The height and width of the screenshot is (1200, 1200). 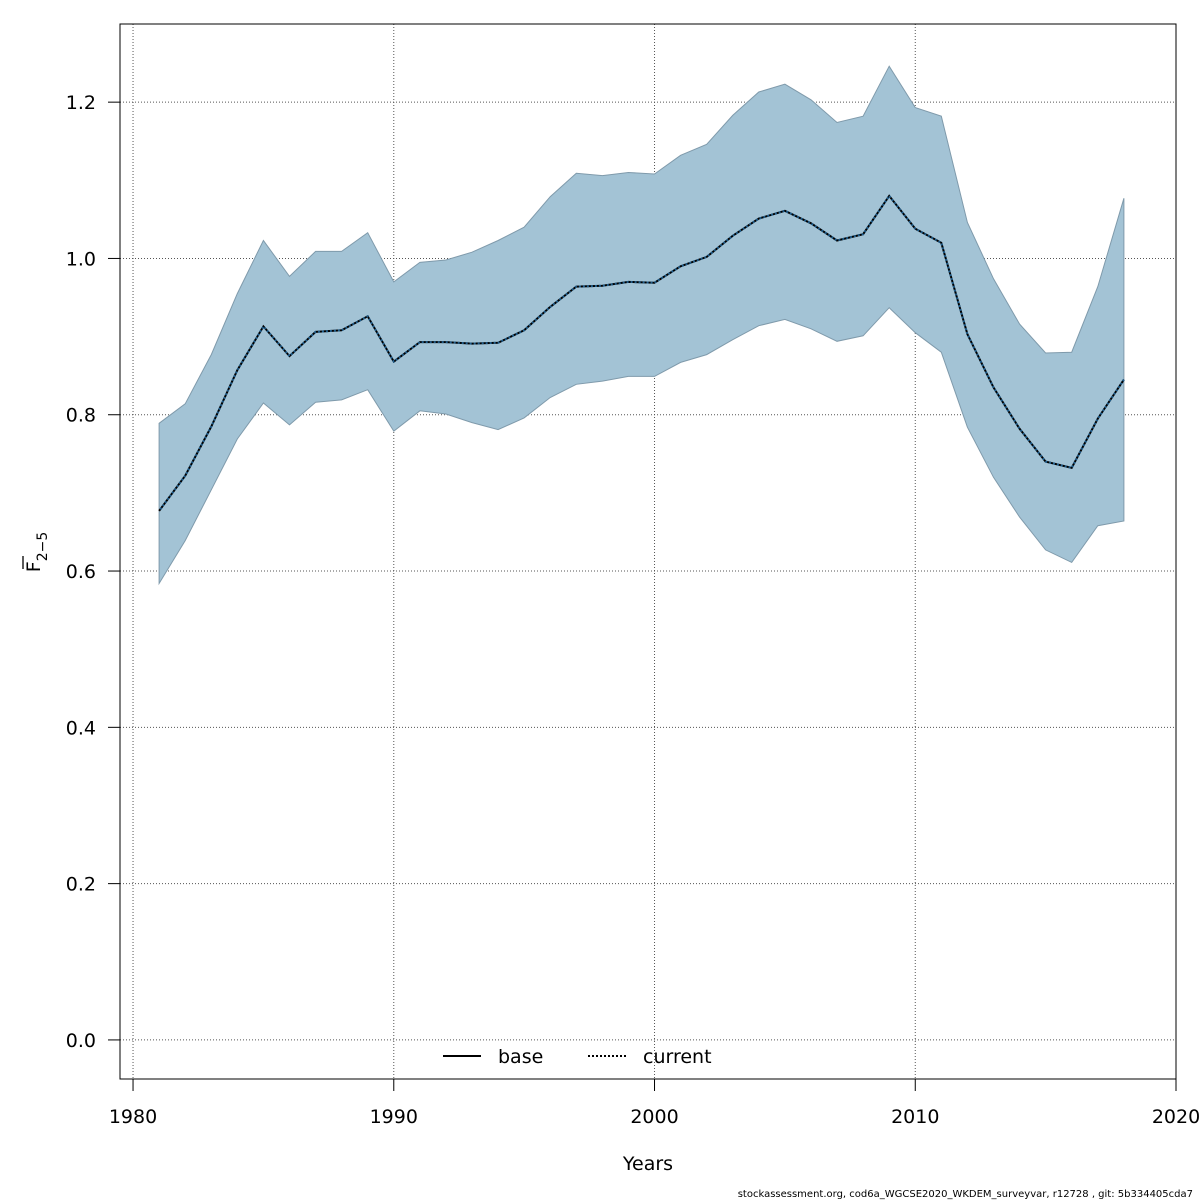 What do you see at coordinates (81, 103) in the screenshot?
I see `y-tick-label: 1.2` at bounding box center [81, 103].